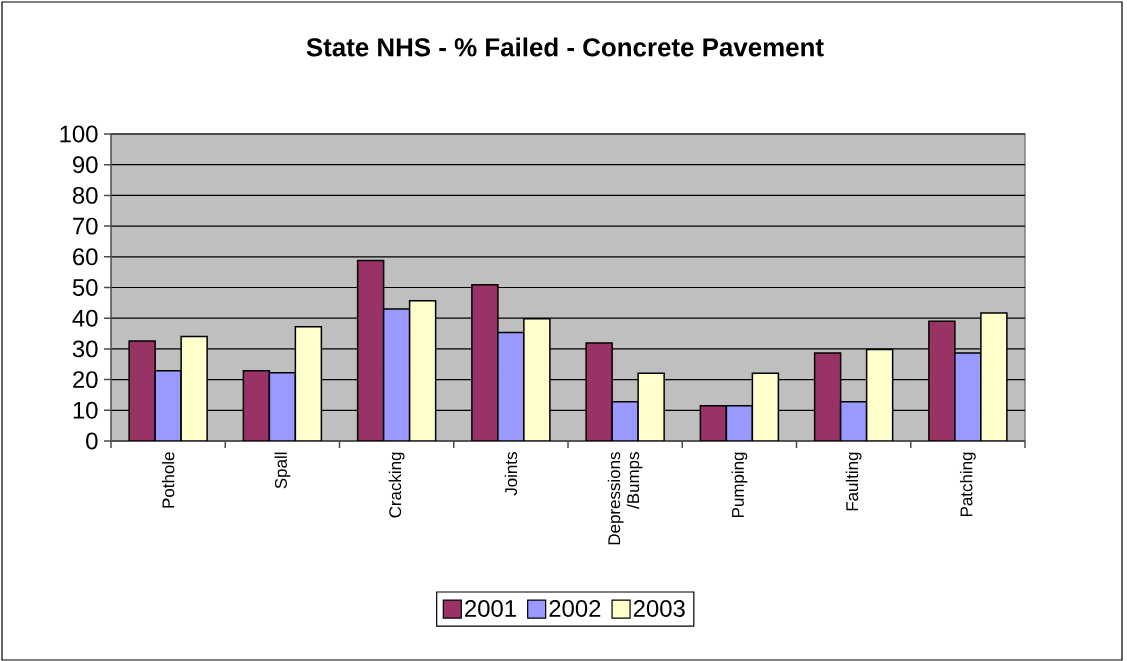  What do you see at coordinates (85, 380) in the screenshot?
I see `y-tick-label: 20` at bounding box center [85, 380].